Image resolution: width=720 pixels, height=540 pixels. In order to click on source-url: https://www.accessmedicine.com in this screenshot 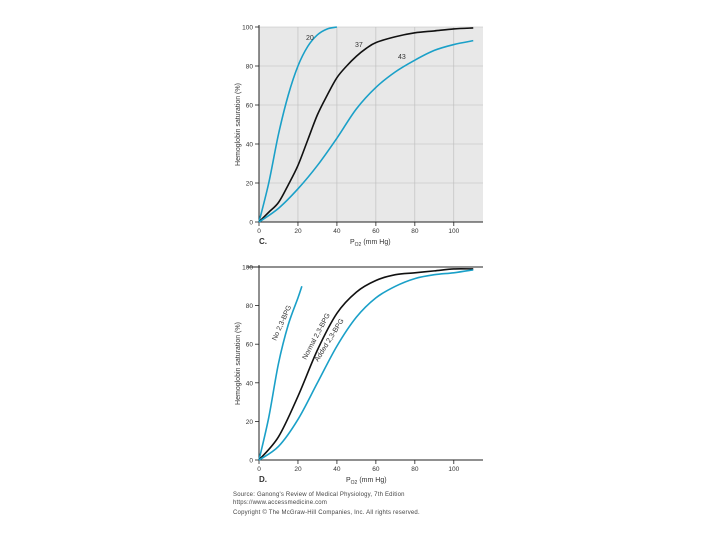, I will do `click(280, 503)`.